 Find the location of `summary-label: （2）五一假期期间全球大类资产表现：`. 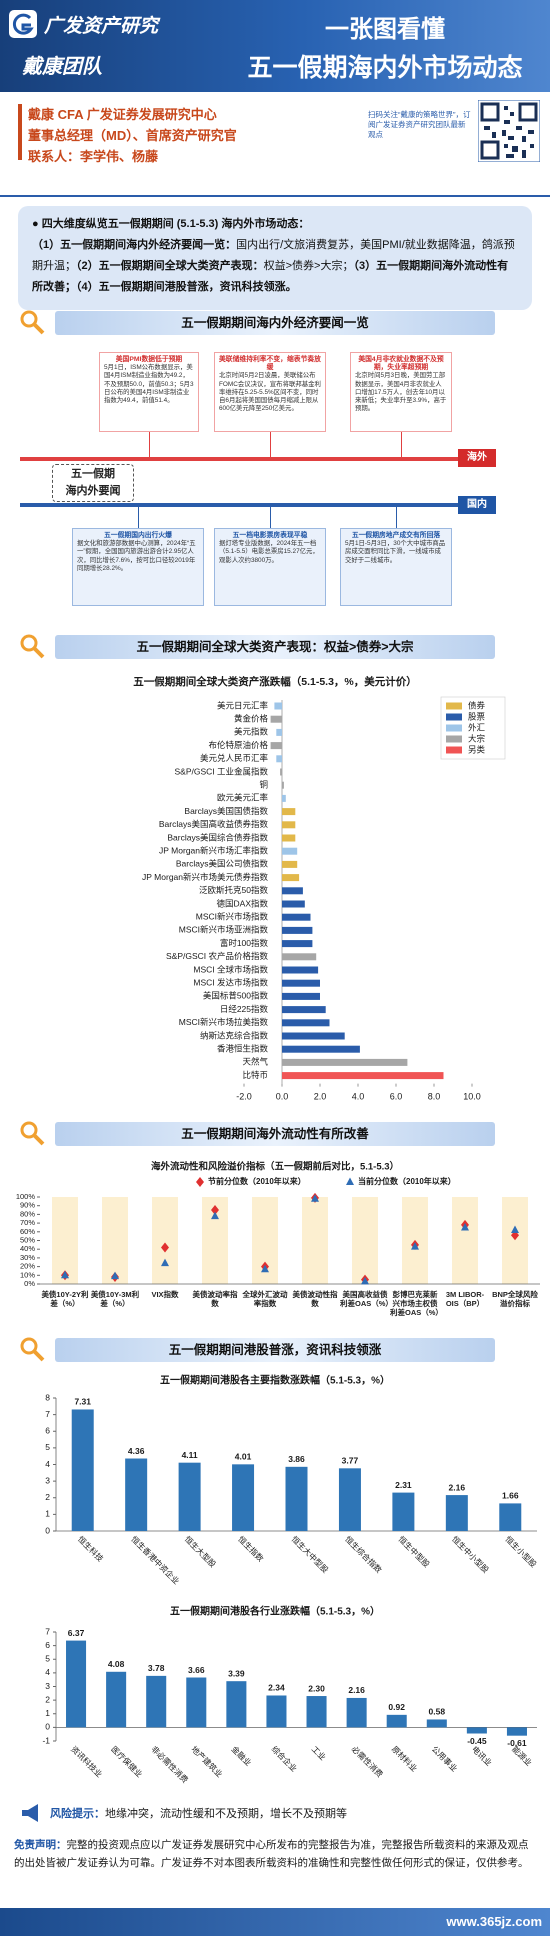

summary-label: （2）五一假期期间全球大类资产表现： is located at coordinates (170, 266).